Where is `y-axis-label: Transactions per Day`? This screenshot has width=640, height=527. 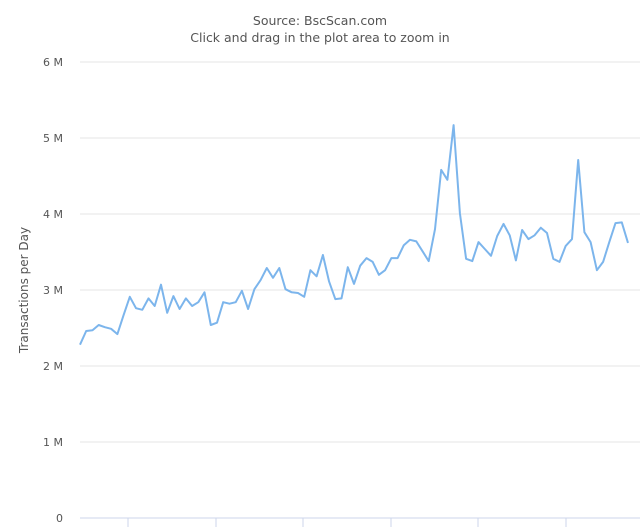 y-axis-label: Transactions per Day is located at coordinates (24, 290).